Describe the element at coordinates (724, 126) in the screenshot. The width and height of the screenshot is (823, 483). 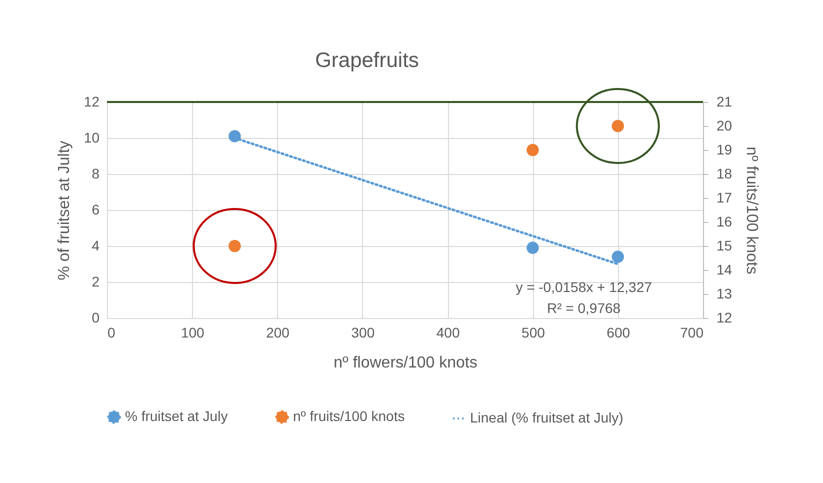
I see `y2-tick-label: 20` at that location.